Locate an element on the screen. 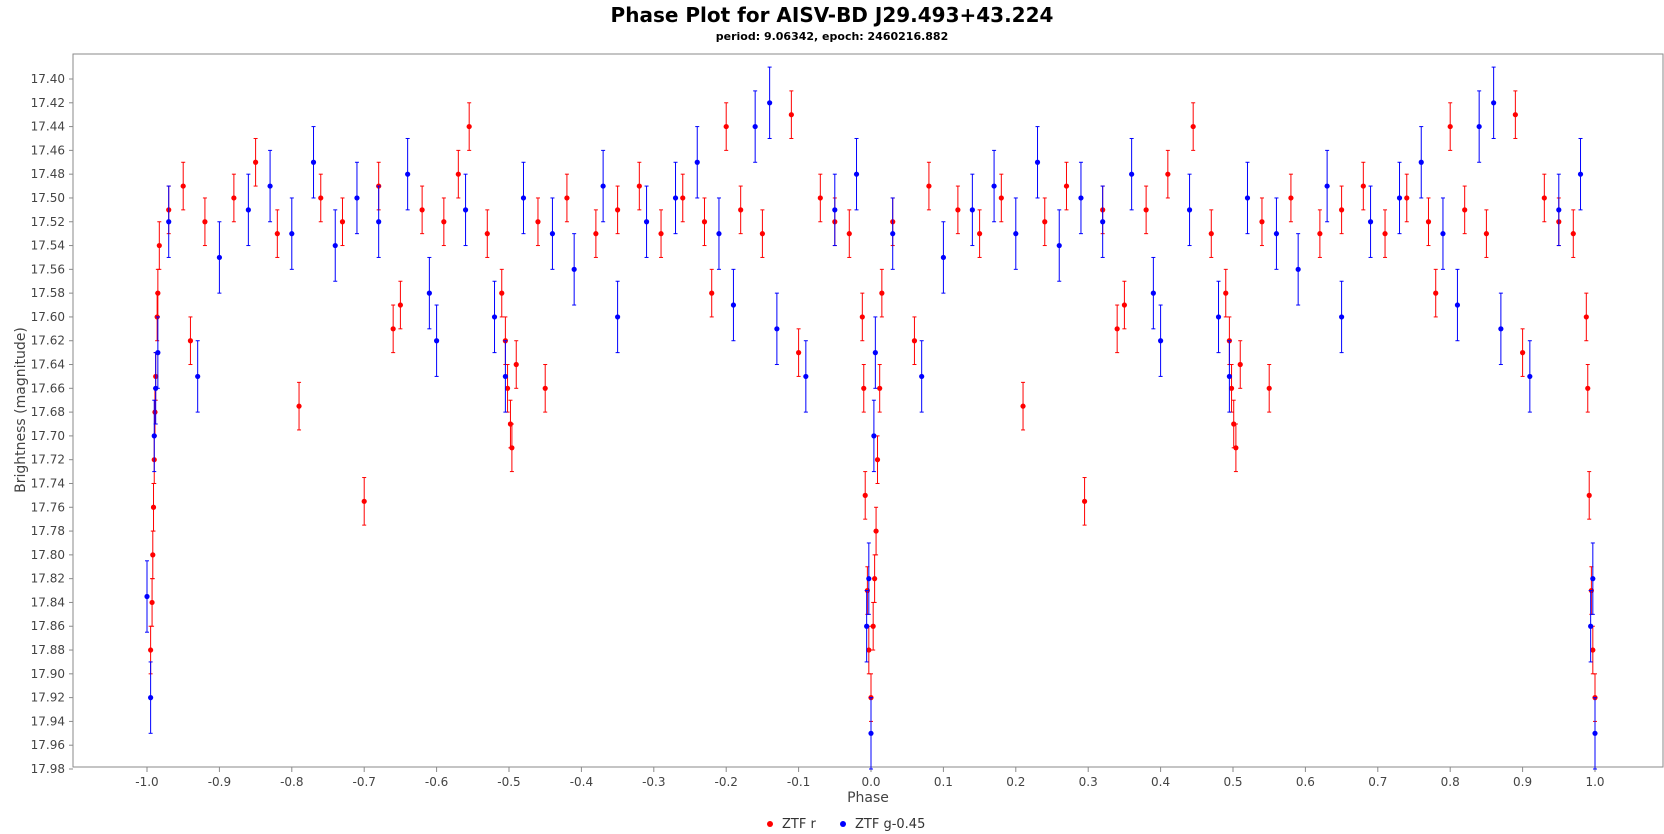  y-tick-label: 17.62 is located at coordinates (48, 341).